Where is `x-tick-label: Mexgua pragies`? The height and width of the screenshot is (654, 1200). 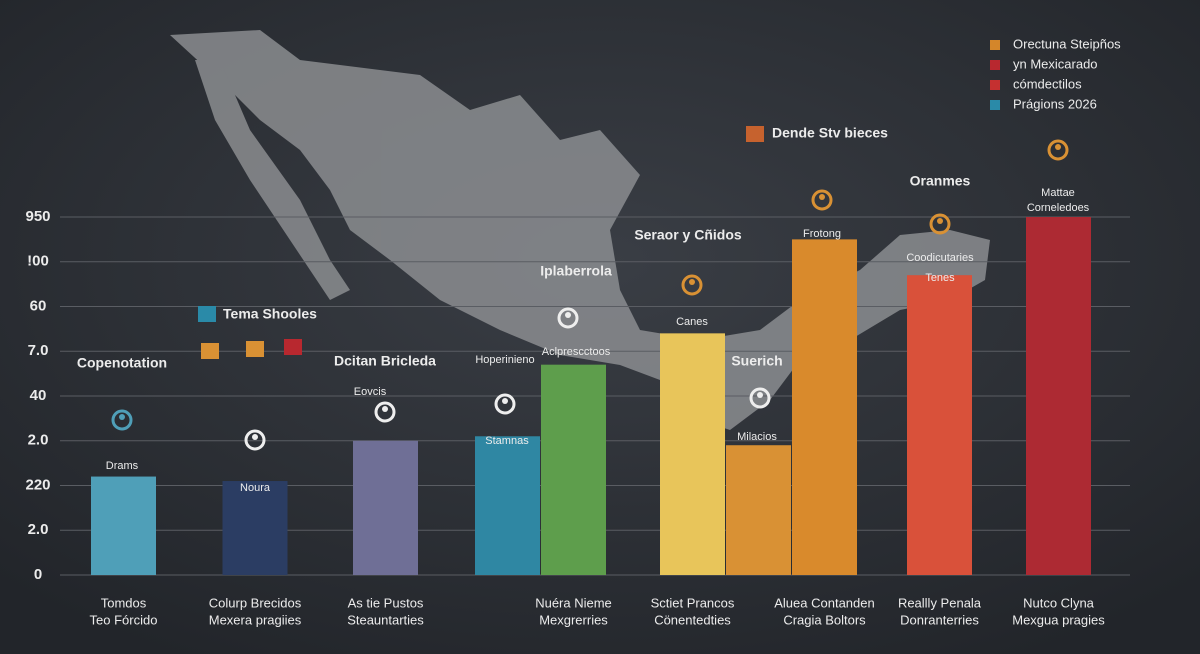 x-tick-label: Mexgua pragies is located at coordinates (1058, 619).